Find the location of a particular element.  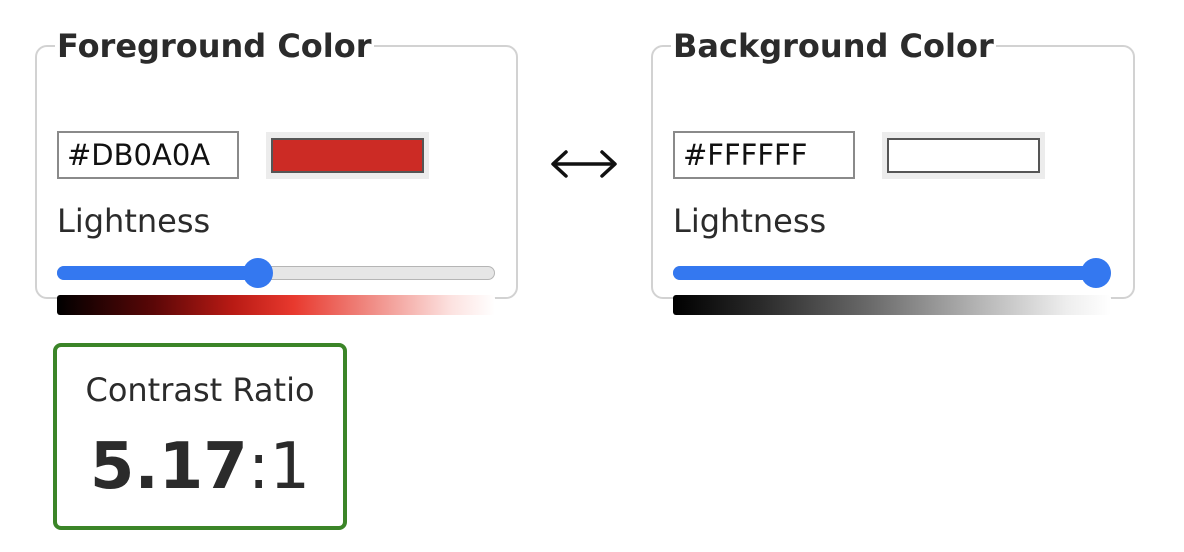

foreground-lightness-label: Lightness is located at coordinates (134, 221).